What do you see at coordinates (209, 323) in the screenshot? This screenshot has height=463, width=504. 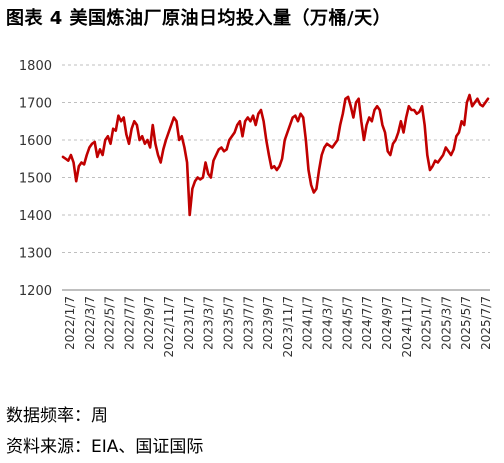 I see `x-tick-label: 2023/3/7` at bounding box center [209, 323].